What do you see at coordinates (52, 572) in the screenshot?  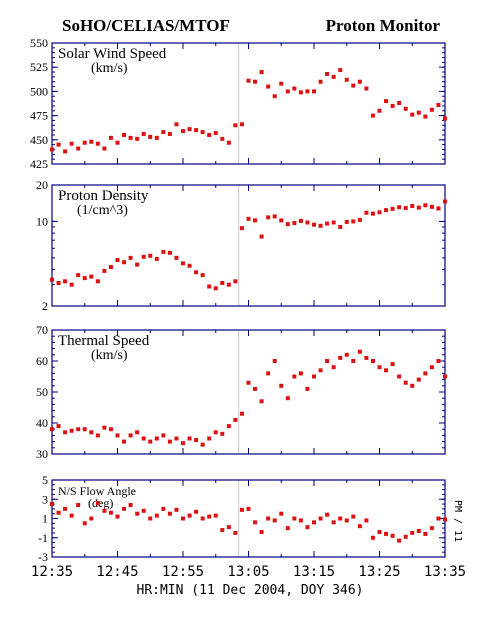 I see `x-tick-label: 12:35` at bounding box center [52, 572].